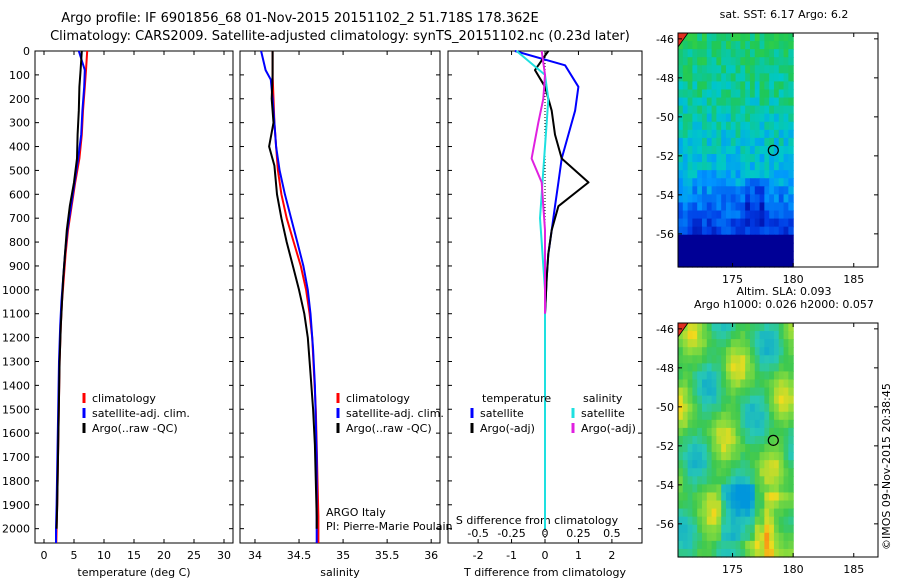  I want to click on lon-tick-label: 185, so click(853, 569).